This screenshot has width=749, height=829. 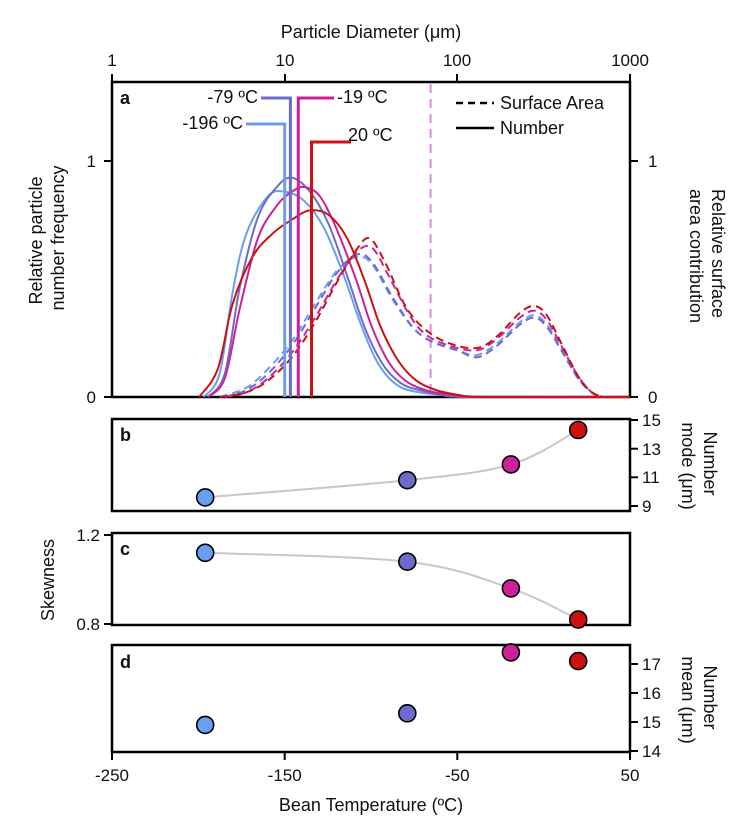 What do you see at coordinates (630, 775) in the screenshot?
I see `bottom-tick-label: 50` at bounding box center [630, 775].